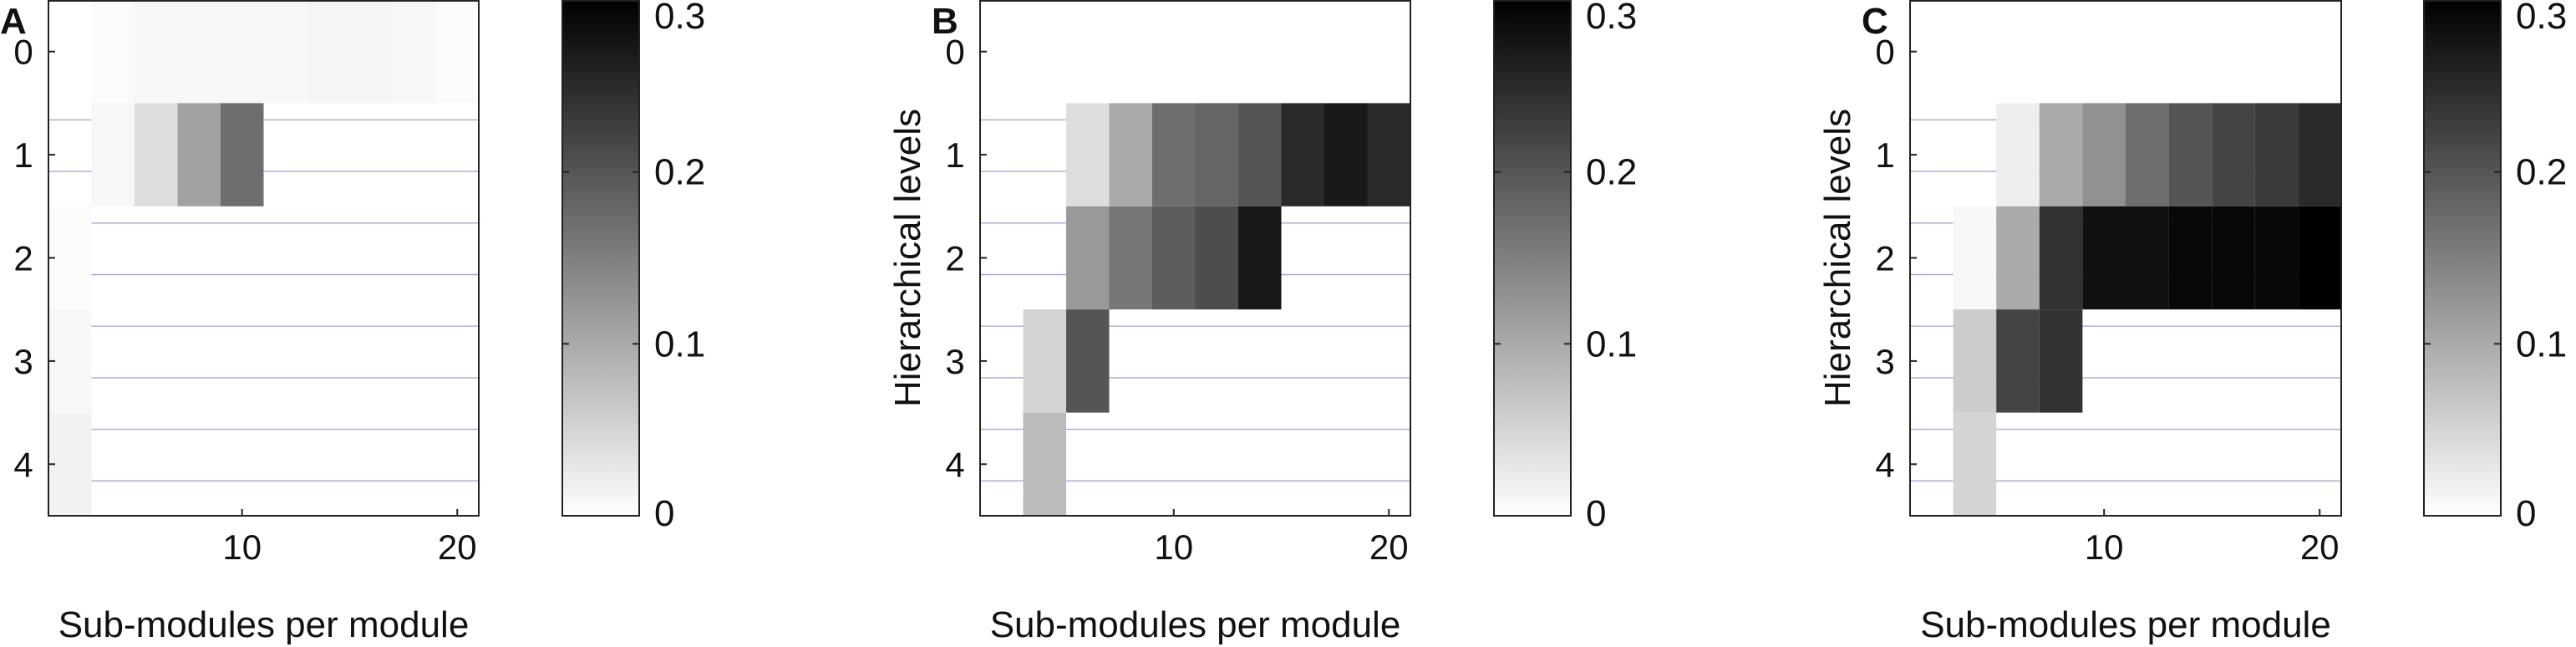  What do you see at coordinates (14, 21) in the screenshot?
I see `panel-label: A` at bounding box center [14, 21].